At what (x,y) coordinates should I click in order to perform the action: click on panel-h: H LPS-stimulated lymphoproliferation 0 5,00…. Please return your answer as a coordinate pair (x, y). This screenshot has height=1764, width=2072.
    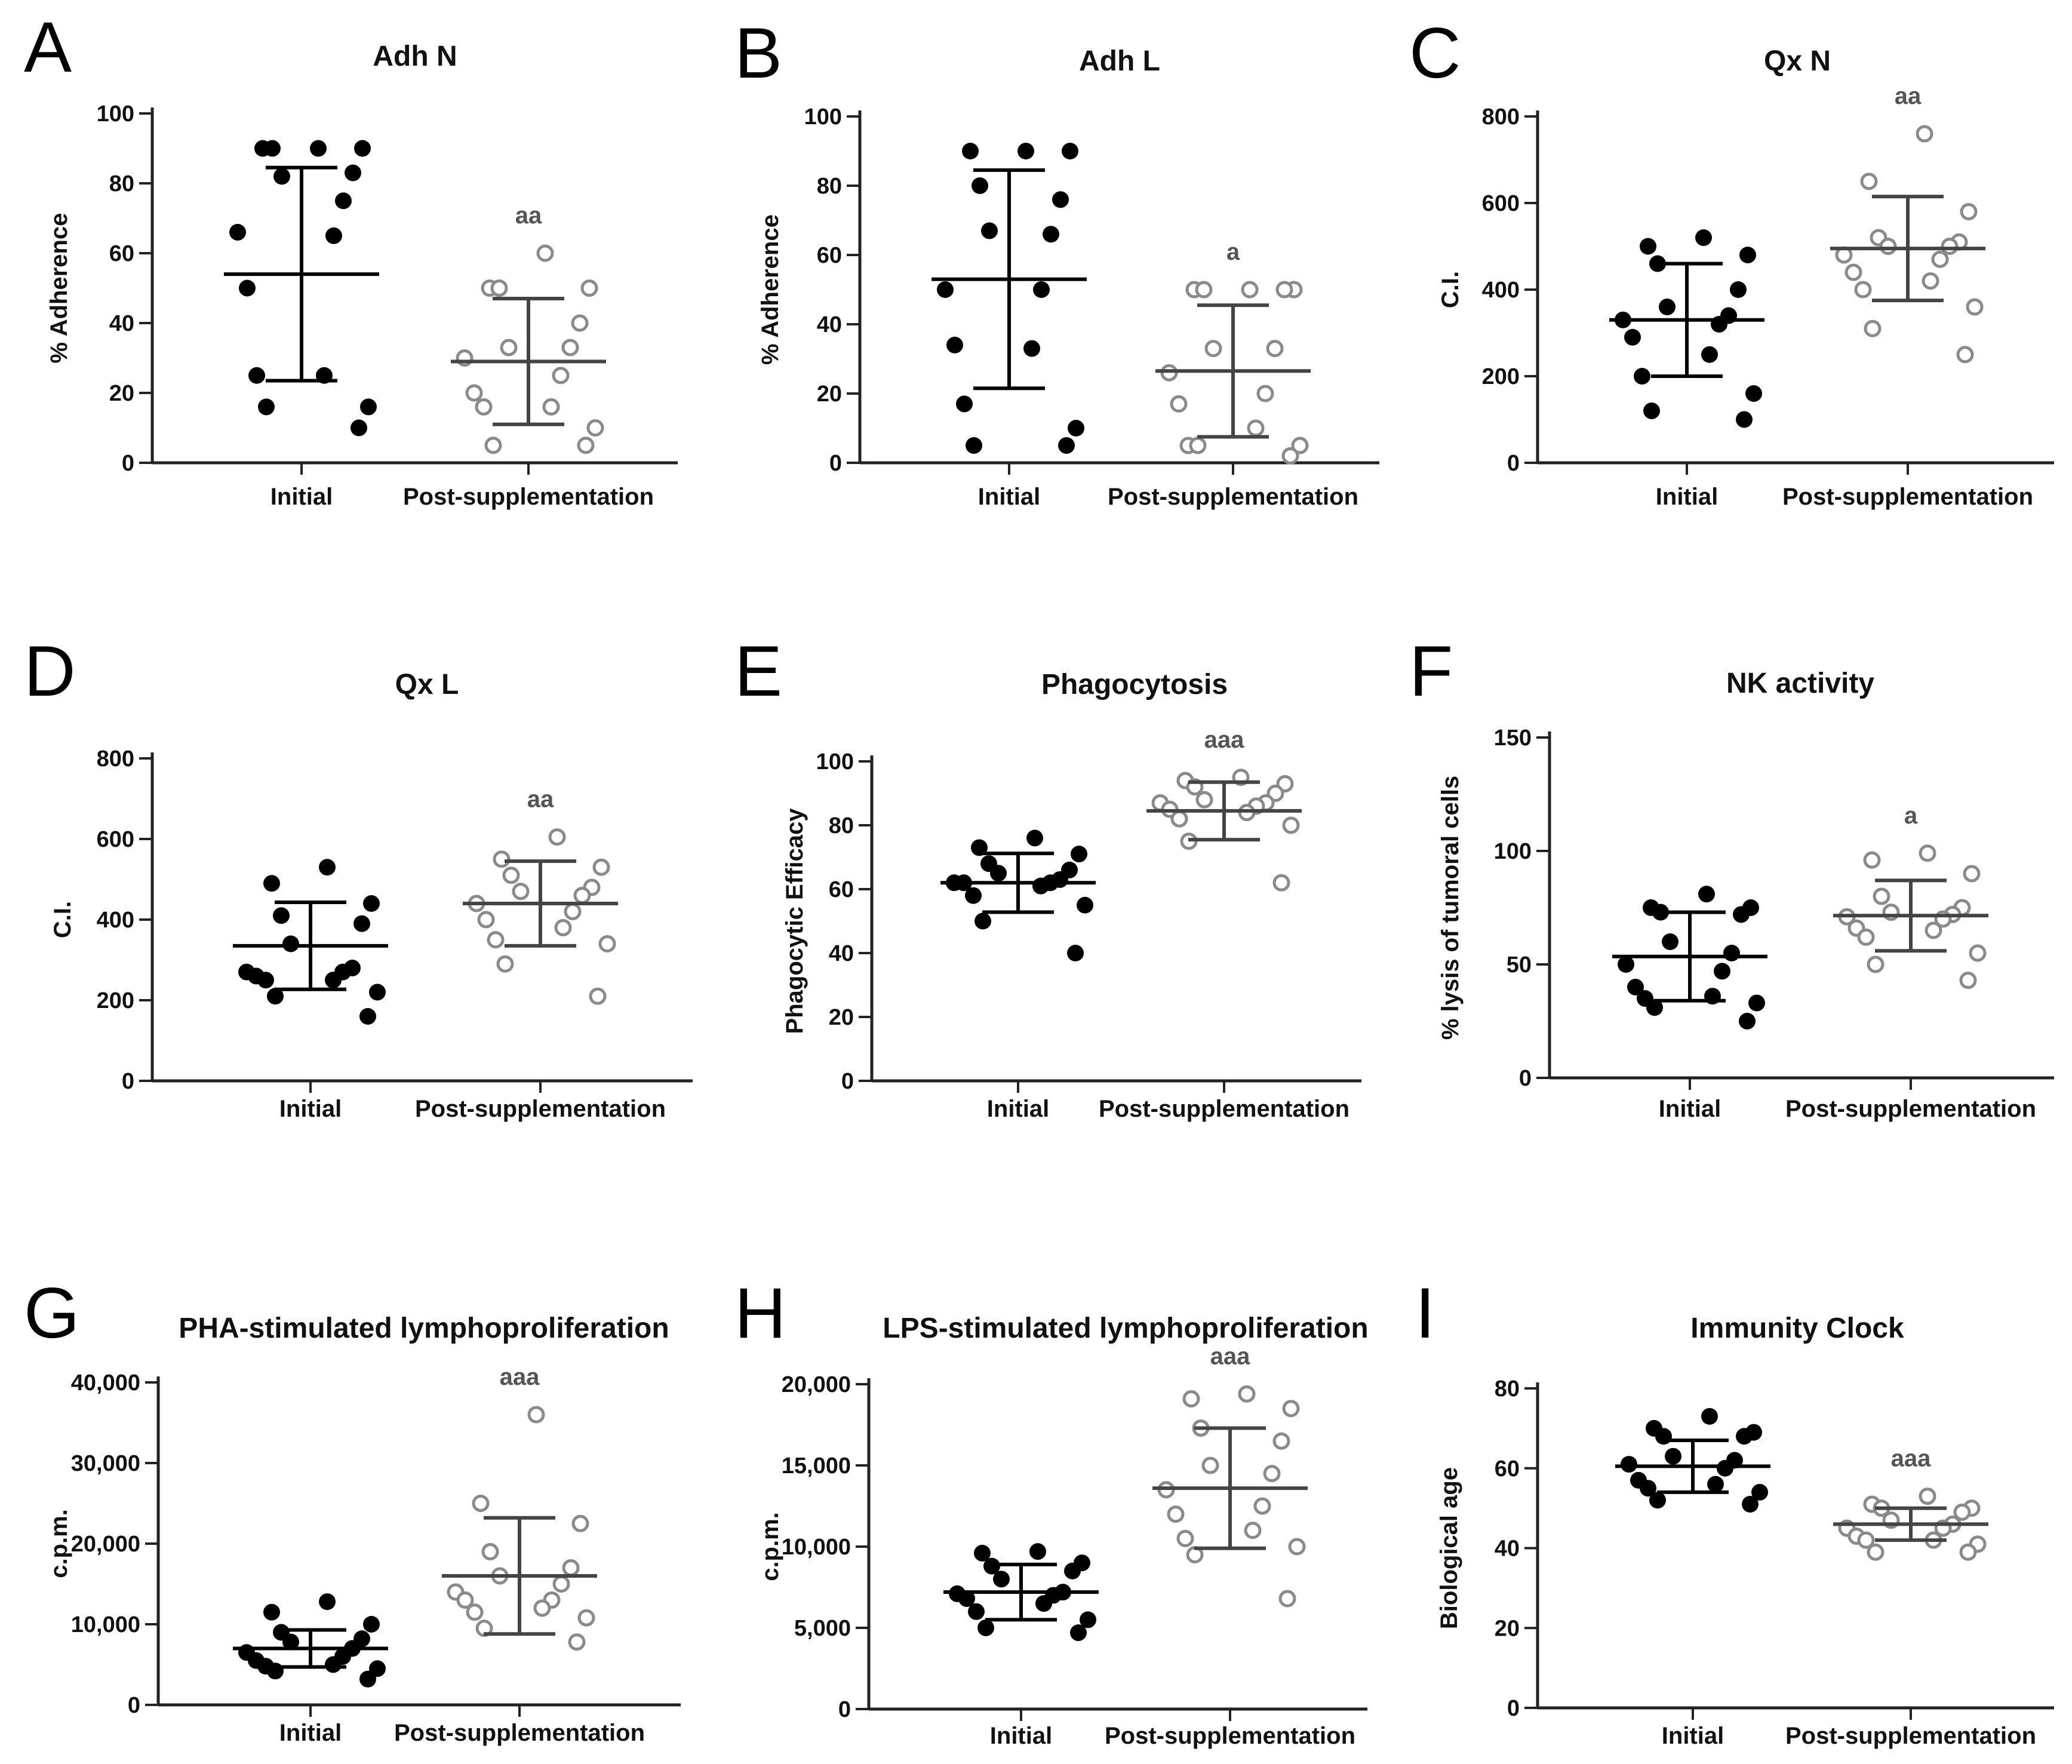
    Looking at the image, I should click on (1051, 1511).